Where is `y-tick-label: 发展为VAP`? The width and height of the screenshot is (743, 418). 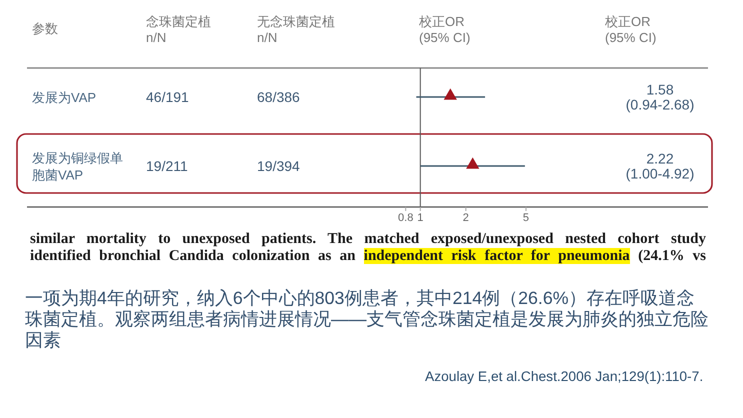 y-tick-label: 发展为VAP is located at coordinates (64, 97).